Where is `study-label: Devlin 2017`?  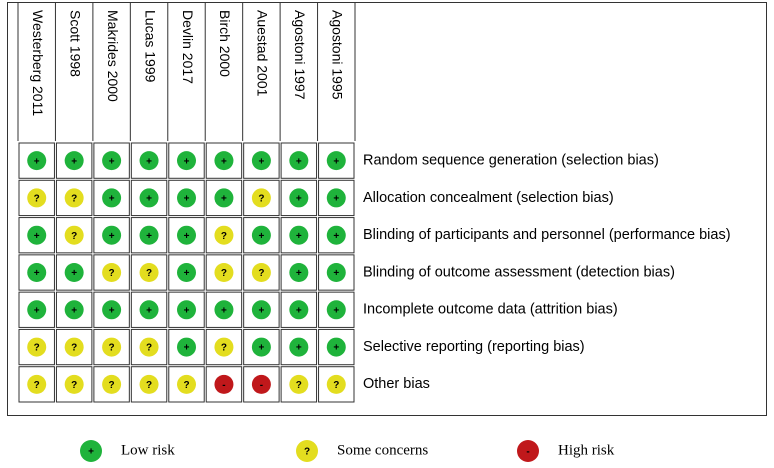
study-label: Devlin 2017 is located at coordinates (188, 47).